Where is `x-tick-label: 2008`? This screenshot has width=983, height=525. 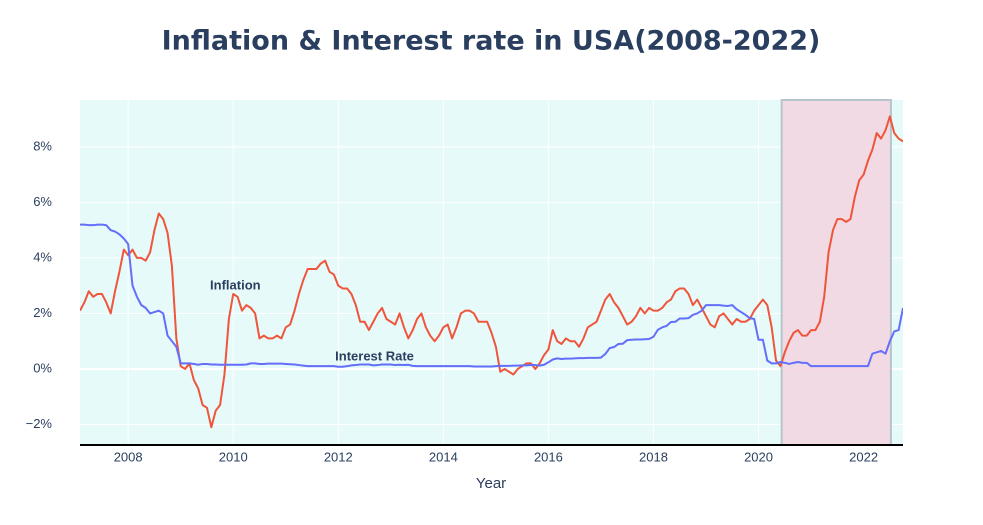
x-tick-label: 2008 is located at coordinates (128, 456).